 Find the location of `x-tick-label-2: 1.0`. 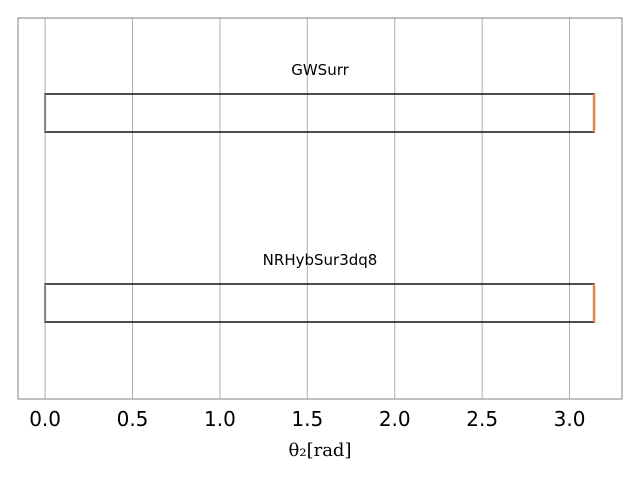

x-tick-label-2: 1.0 is located at coordinates (220, 419).